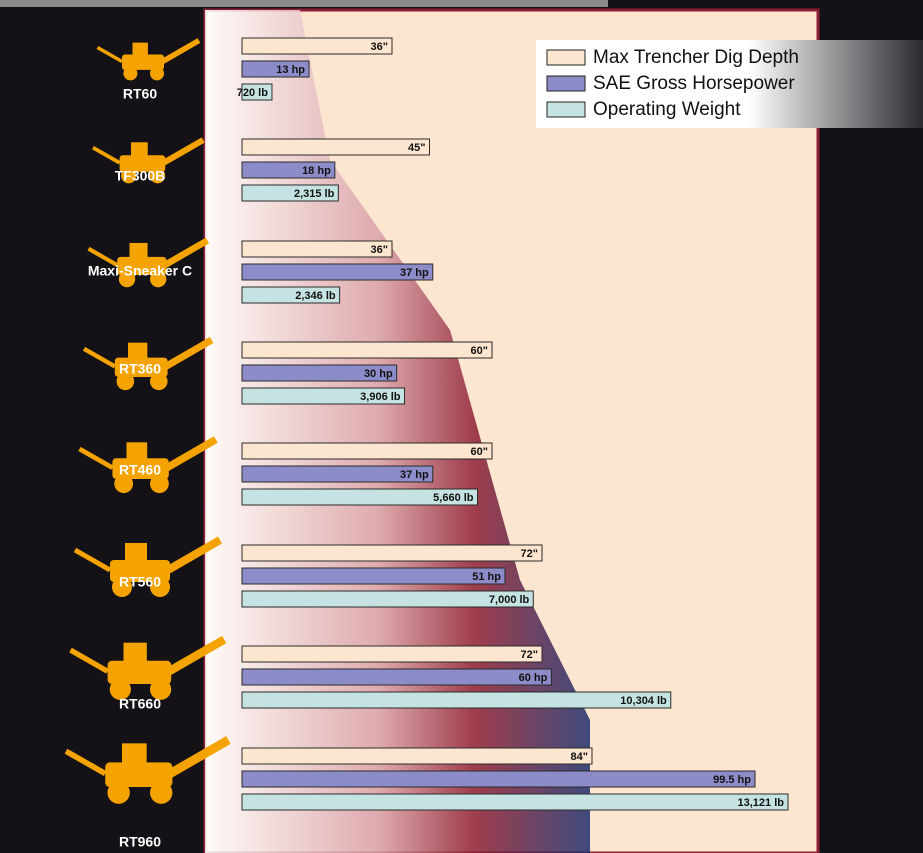 The height and width of the screenshot is (853, 923). I want to click on value-label: 2,315 lb, so click(314, 194).